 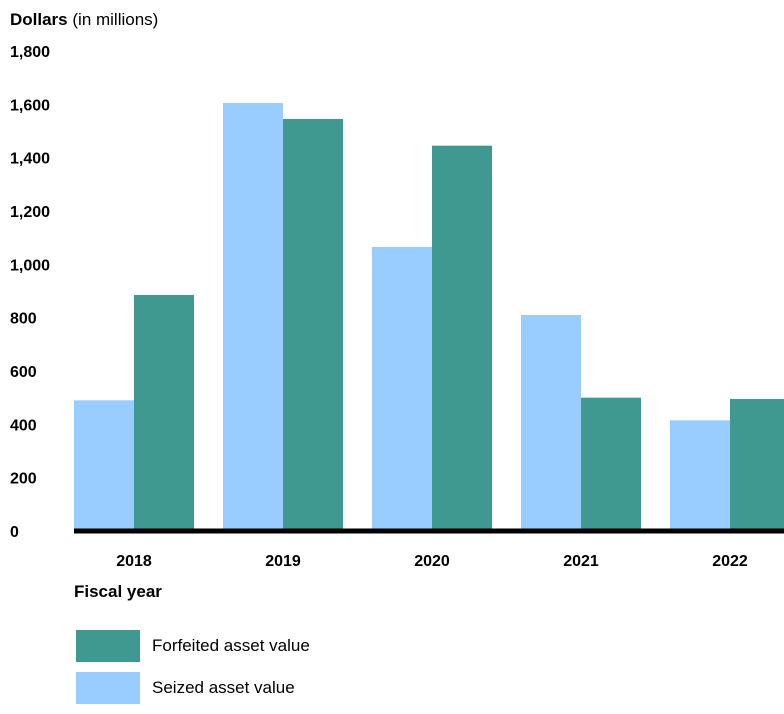 I want to click on y-axis-title: Dollars (in millions), so click(x=84, y=20).